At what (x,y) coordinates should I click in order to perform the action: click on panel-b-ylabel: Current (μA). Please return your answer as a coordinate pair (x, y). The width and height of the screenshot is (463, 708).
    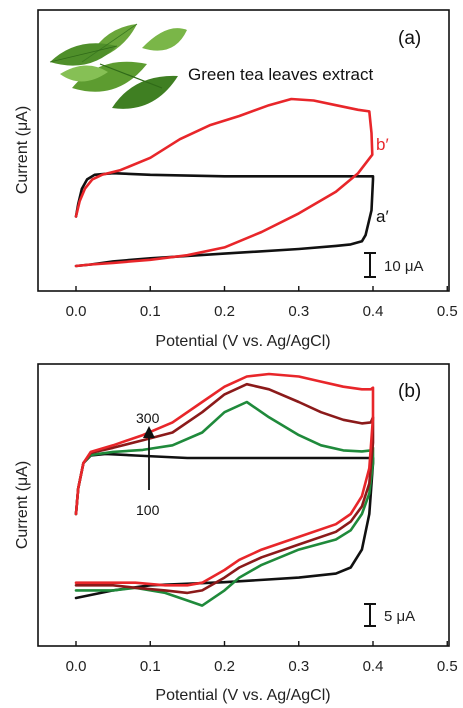
    Looking at the image, I should click on (22, 505).